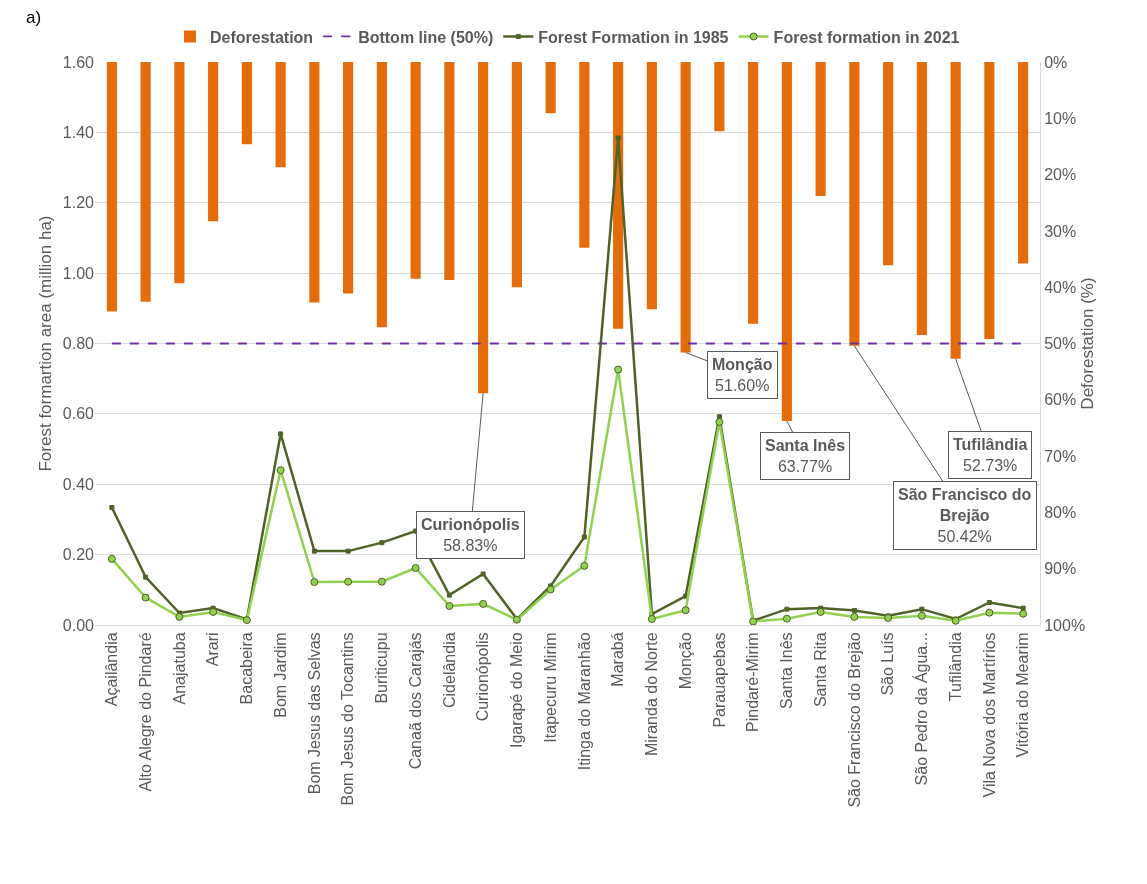 This screenshot has width=1147, height=884. Describe the element at coordinates (584, 701) in the screenshot. I see `x-tick-label: Itinga do Maranhão` at that location.